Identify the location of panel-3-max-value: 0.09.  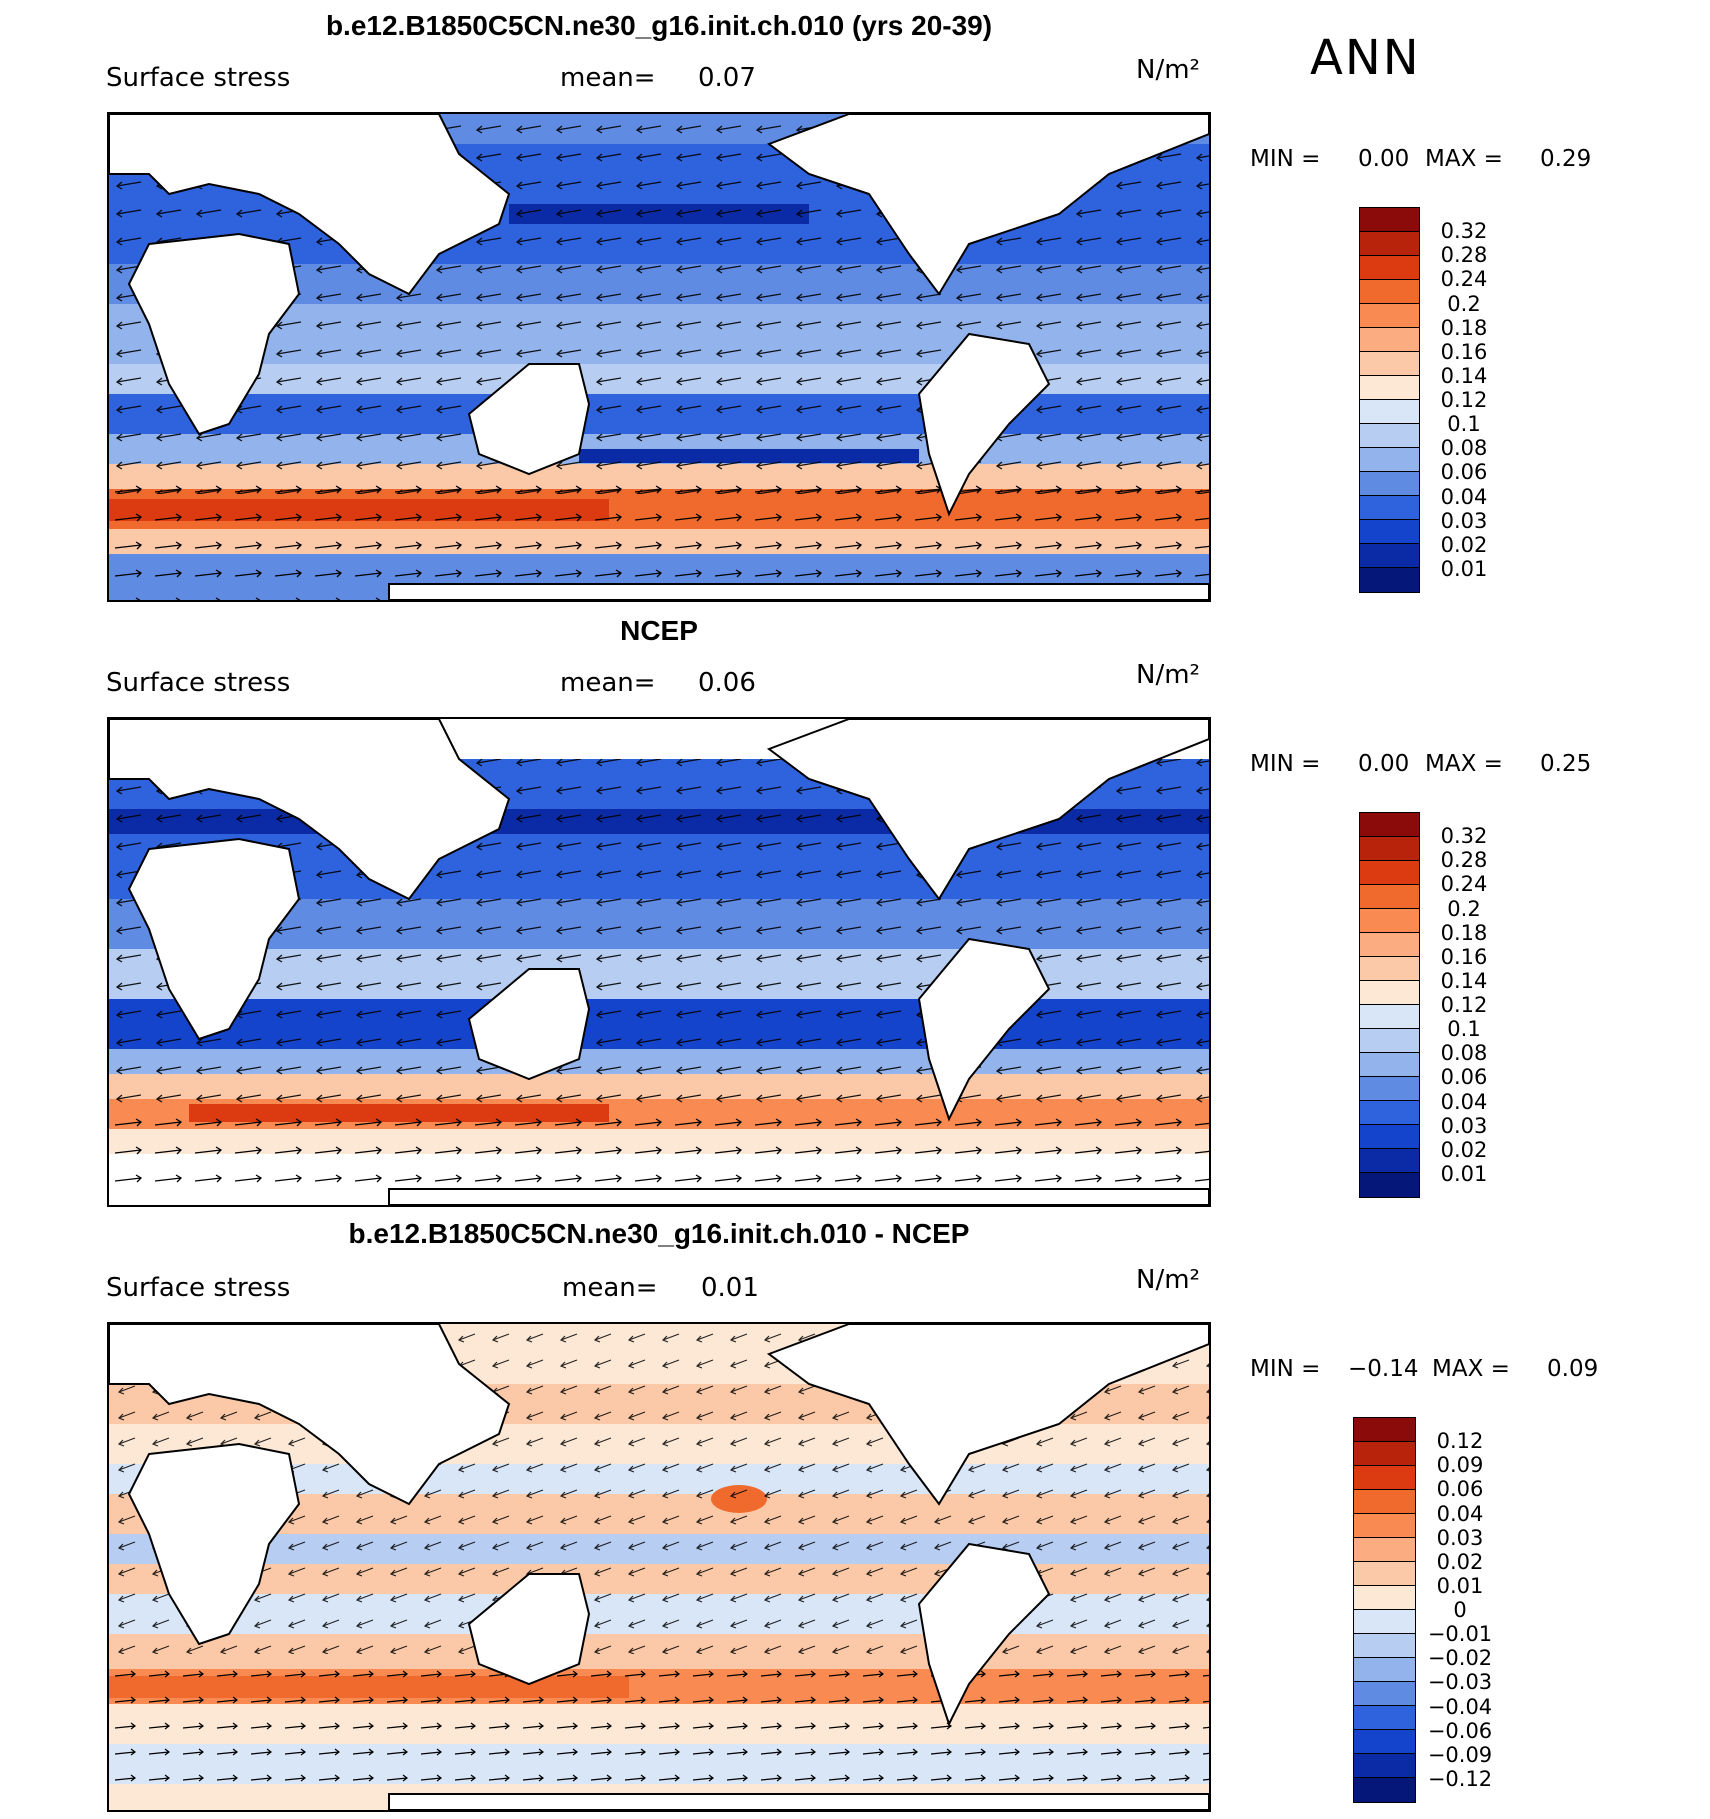
(1573, 1369).